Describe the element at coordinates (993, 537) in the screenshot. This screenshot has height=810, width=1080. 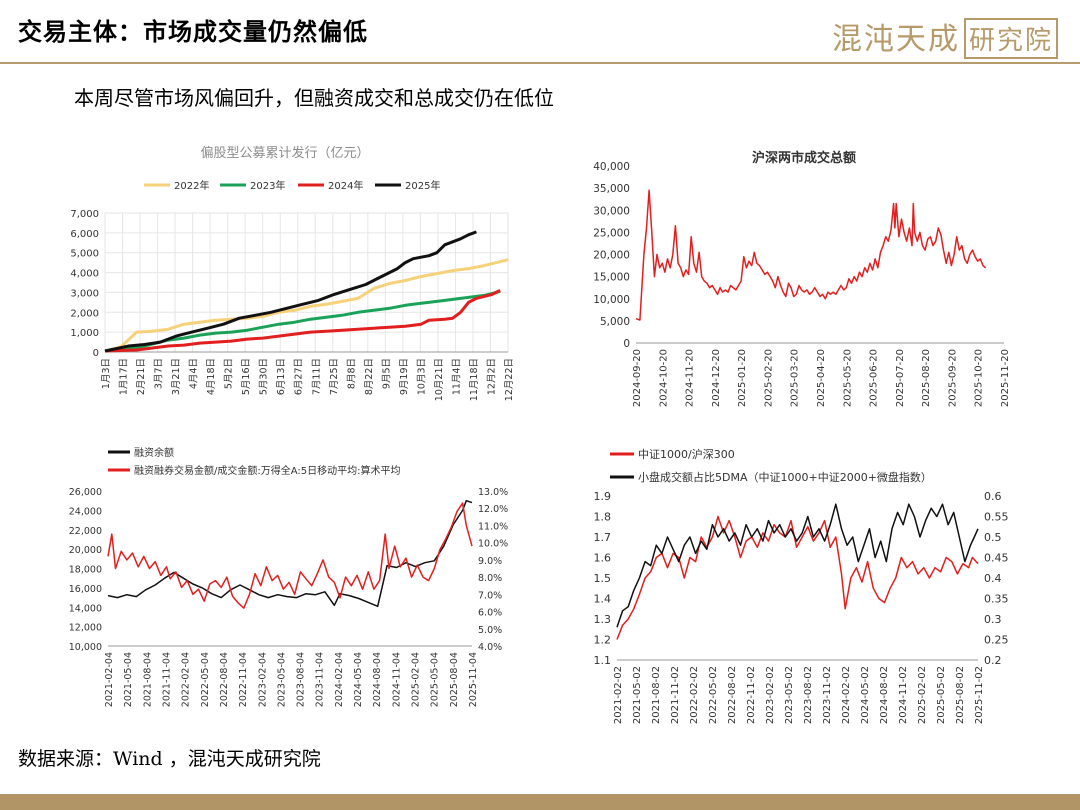
I see `y-right-tick-label: 0.5` at that location.